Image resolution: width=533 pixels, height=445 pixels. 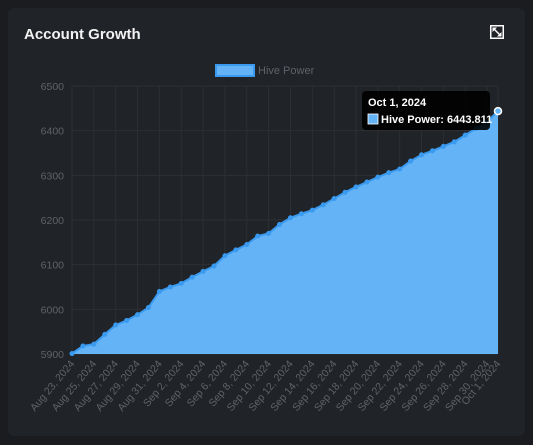 I want to click on tooltip-swatch, so click(x=373, y=119).